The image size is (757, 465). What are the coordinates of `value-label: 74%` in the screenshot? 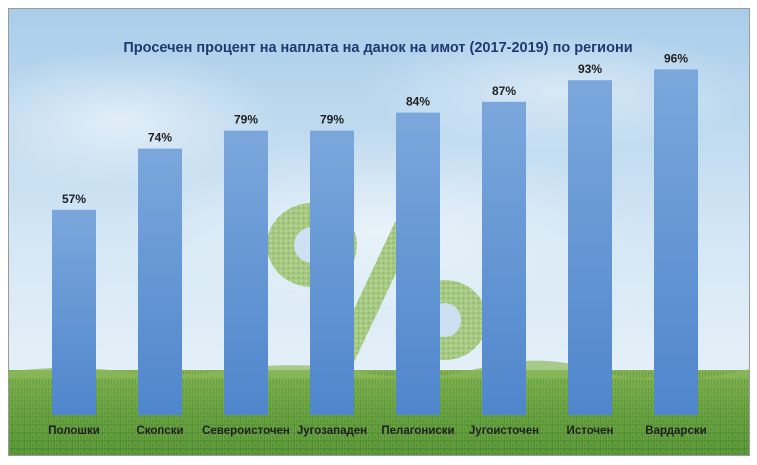 It's located at (160, 138).